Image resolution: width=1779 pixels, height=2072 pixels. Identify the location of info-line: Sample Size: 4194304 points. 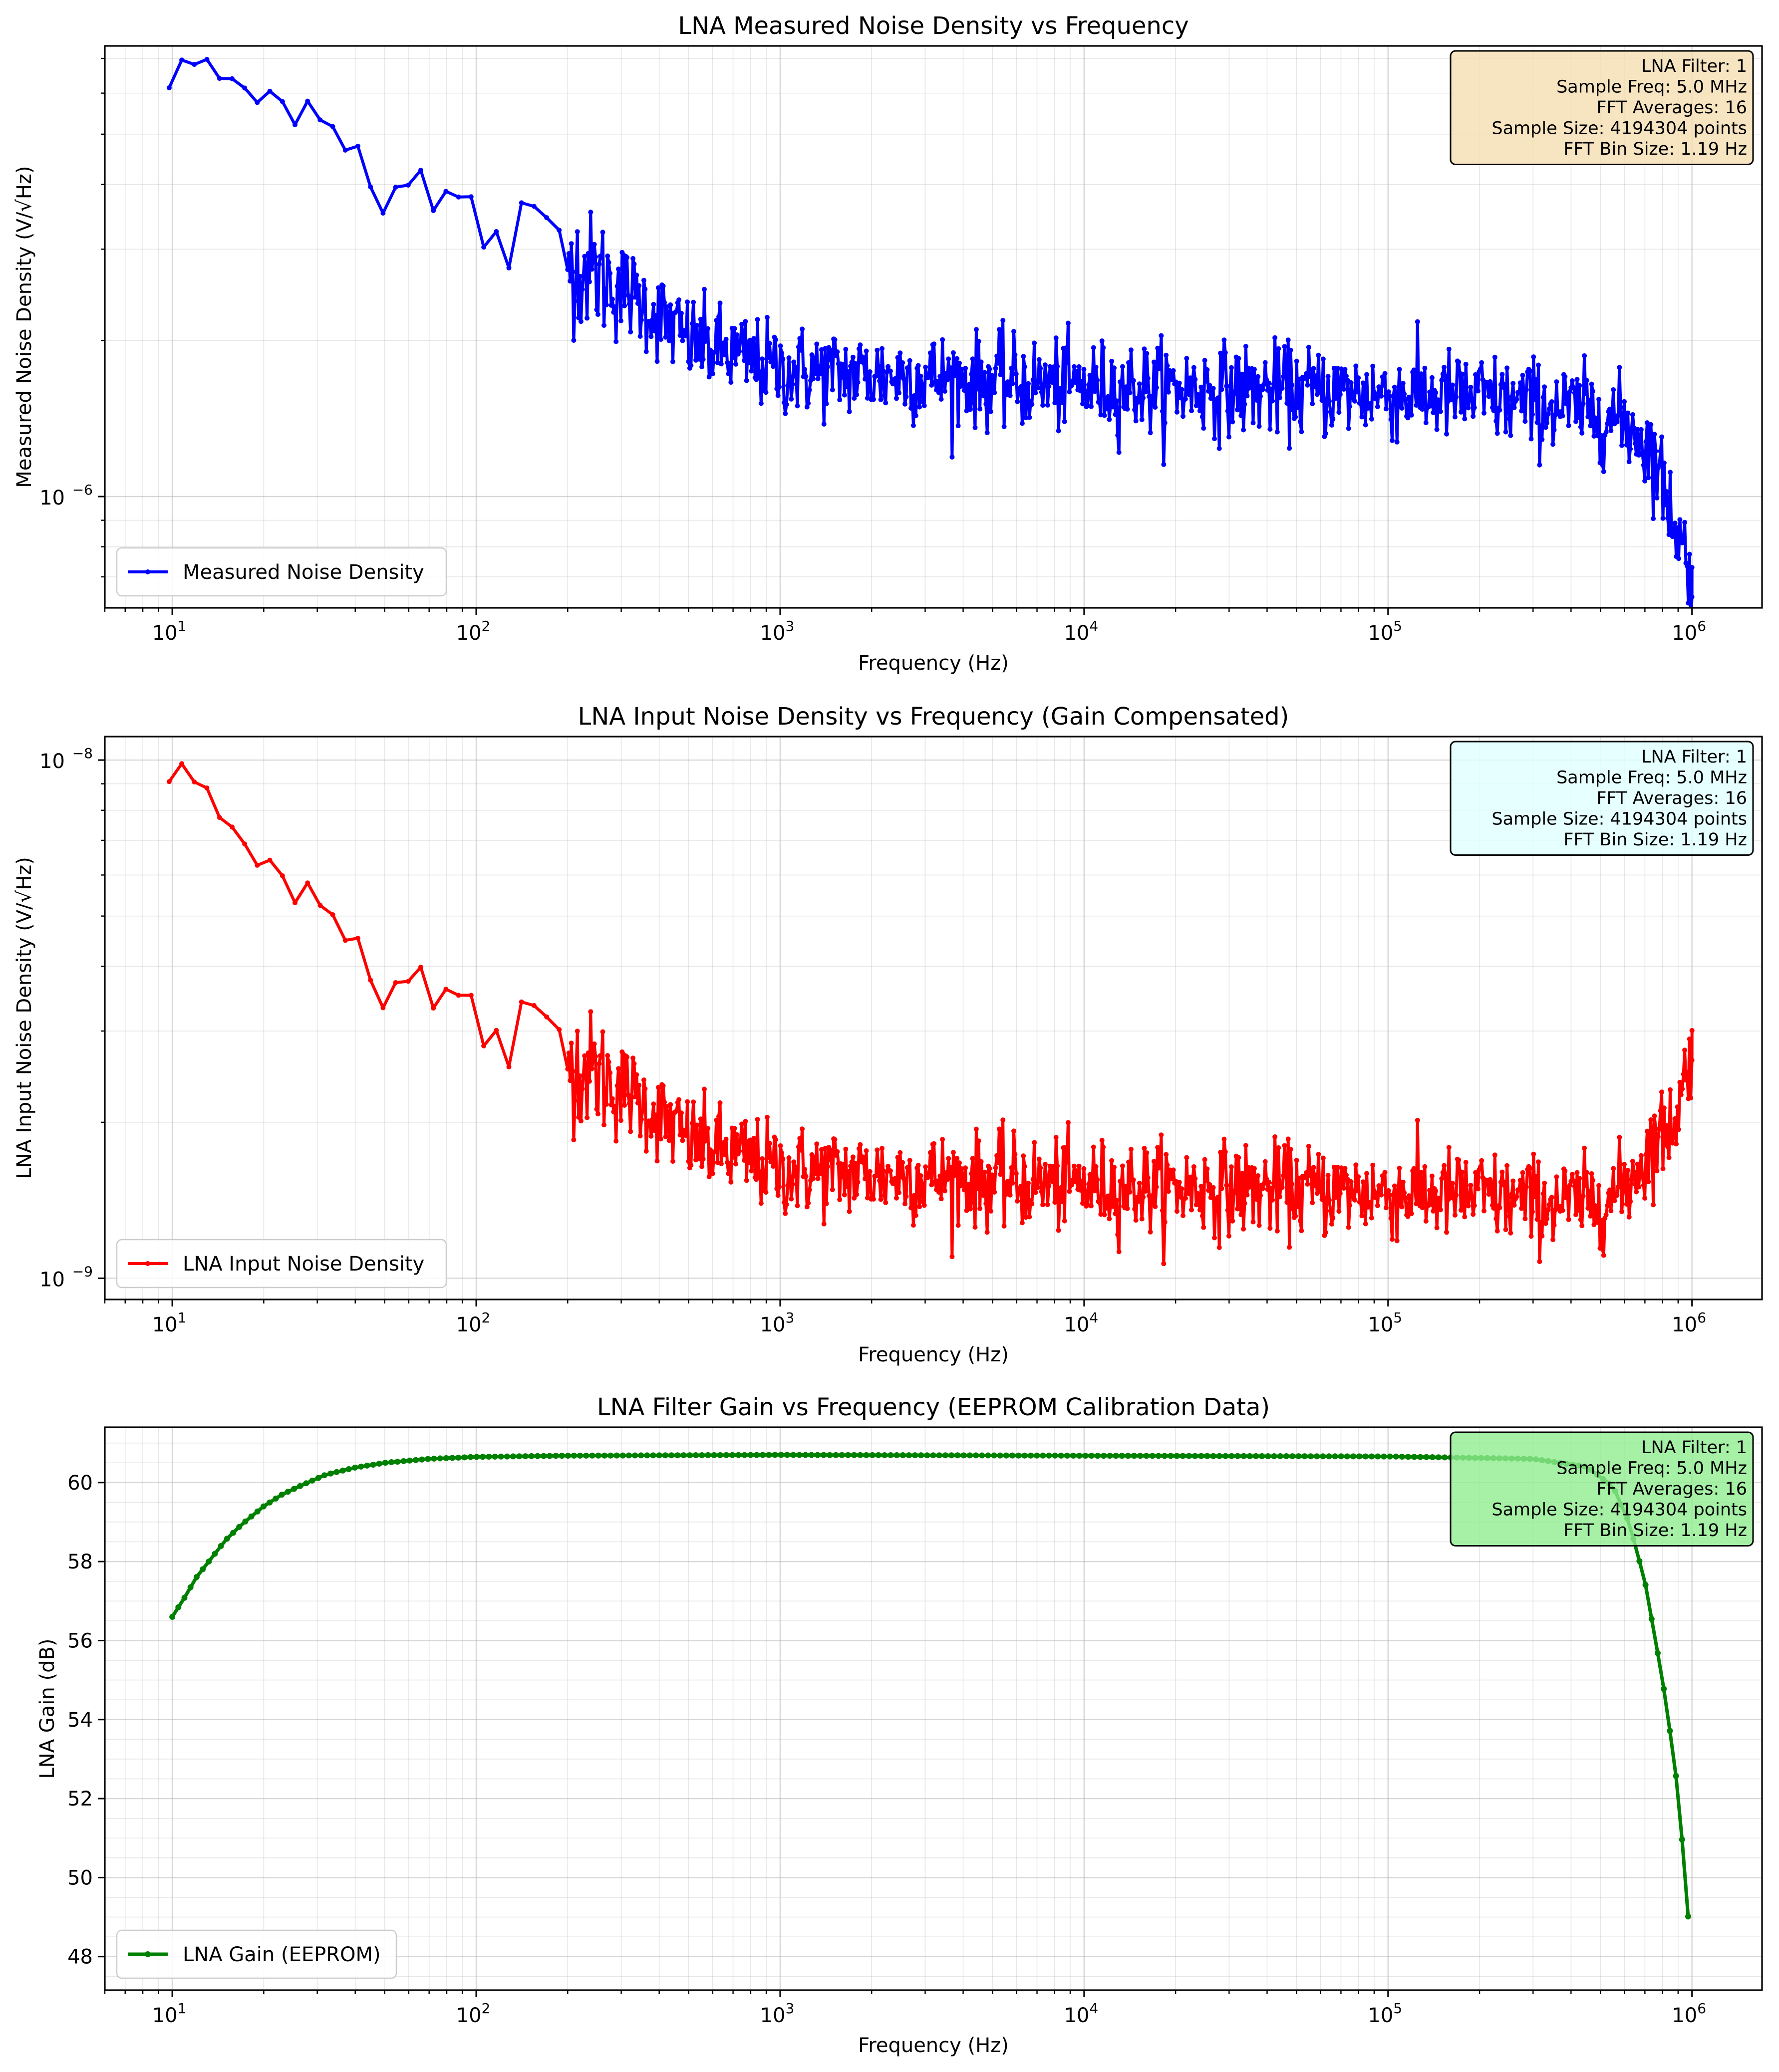
(1619, 129).